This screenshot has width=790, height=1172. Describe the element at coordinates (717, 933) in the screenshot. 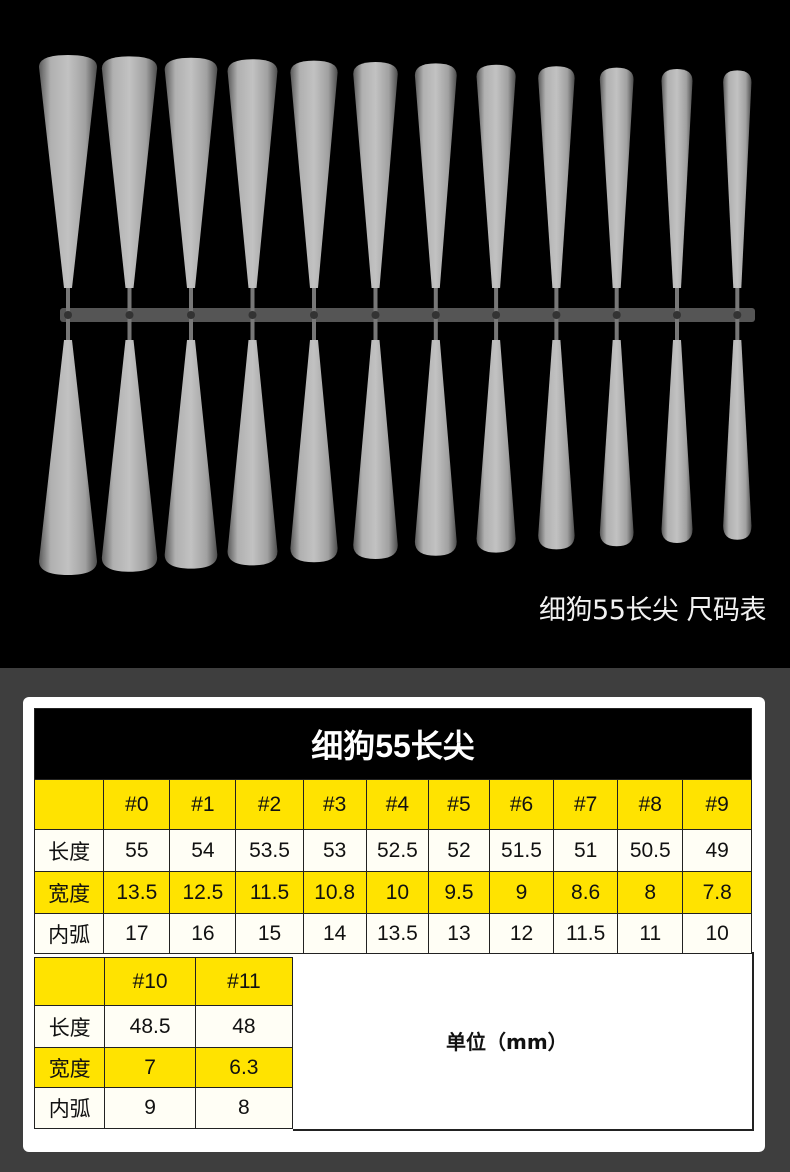

I see `value-cell: 10` at that location.